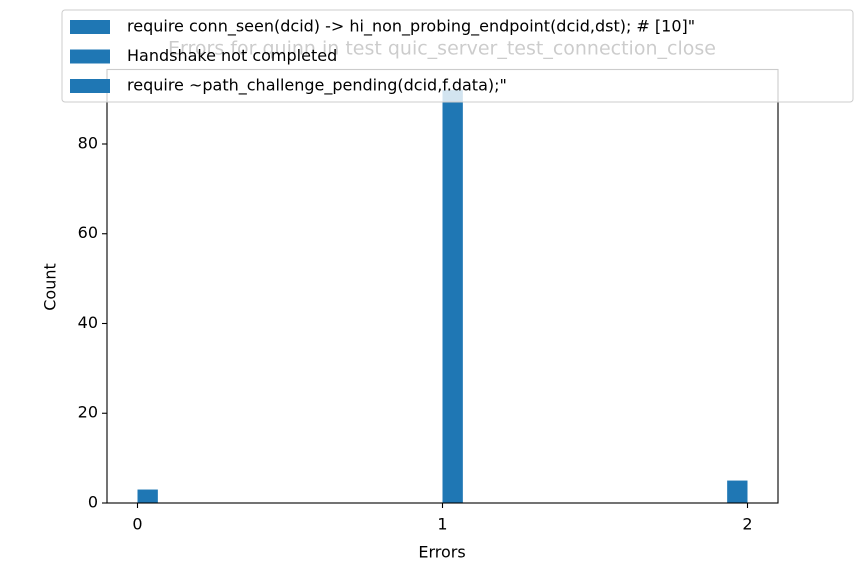 Image resolution: width=864 pixels, height=576 pixels. Describe the element at coordinates (88, 412) in the screenshot. I see `y-tick-label: 20` at that location.